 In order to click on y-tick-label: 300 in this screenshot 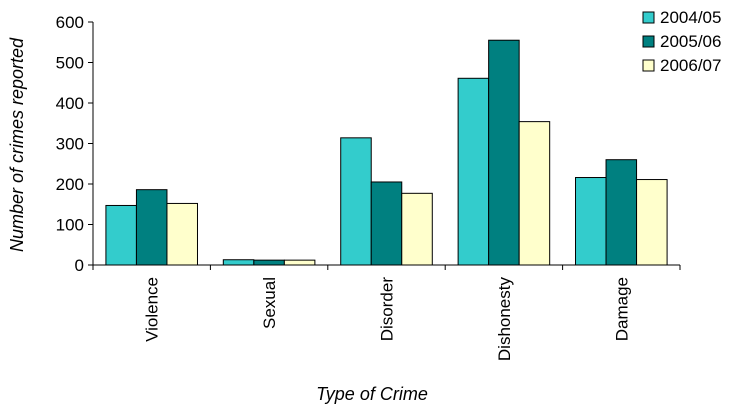, I will do `click(70, 144)`.